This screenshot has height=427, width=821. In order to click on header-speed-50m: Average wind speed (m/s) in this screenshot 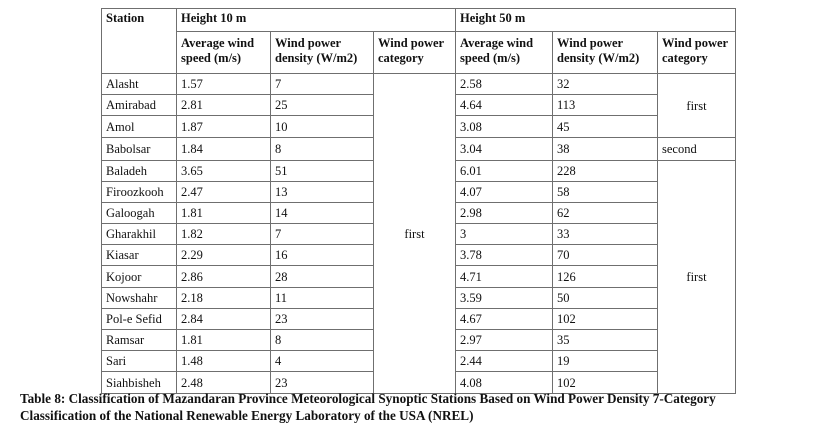, I will do `click(504, 52)`.